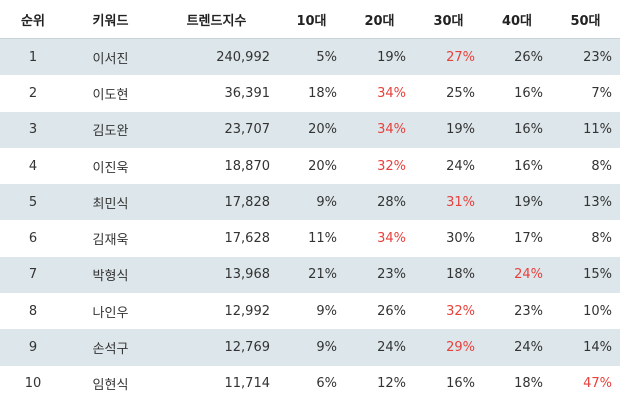 Image resolution: width=620 pixels, height=402 pixels. I want to click on table-cell: 12,992, so click(247, 311).